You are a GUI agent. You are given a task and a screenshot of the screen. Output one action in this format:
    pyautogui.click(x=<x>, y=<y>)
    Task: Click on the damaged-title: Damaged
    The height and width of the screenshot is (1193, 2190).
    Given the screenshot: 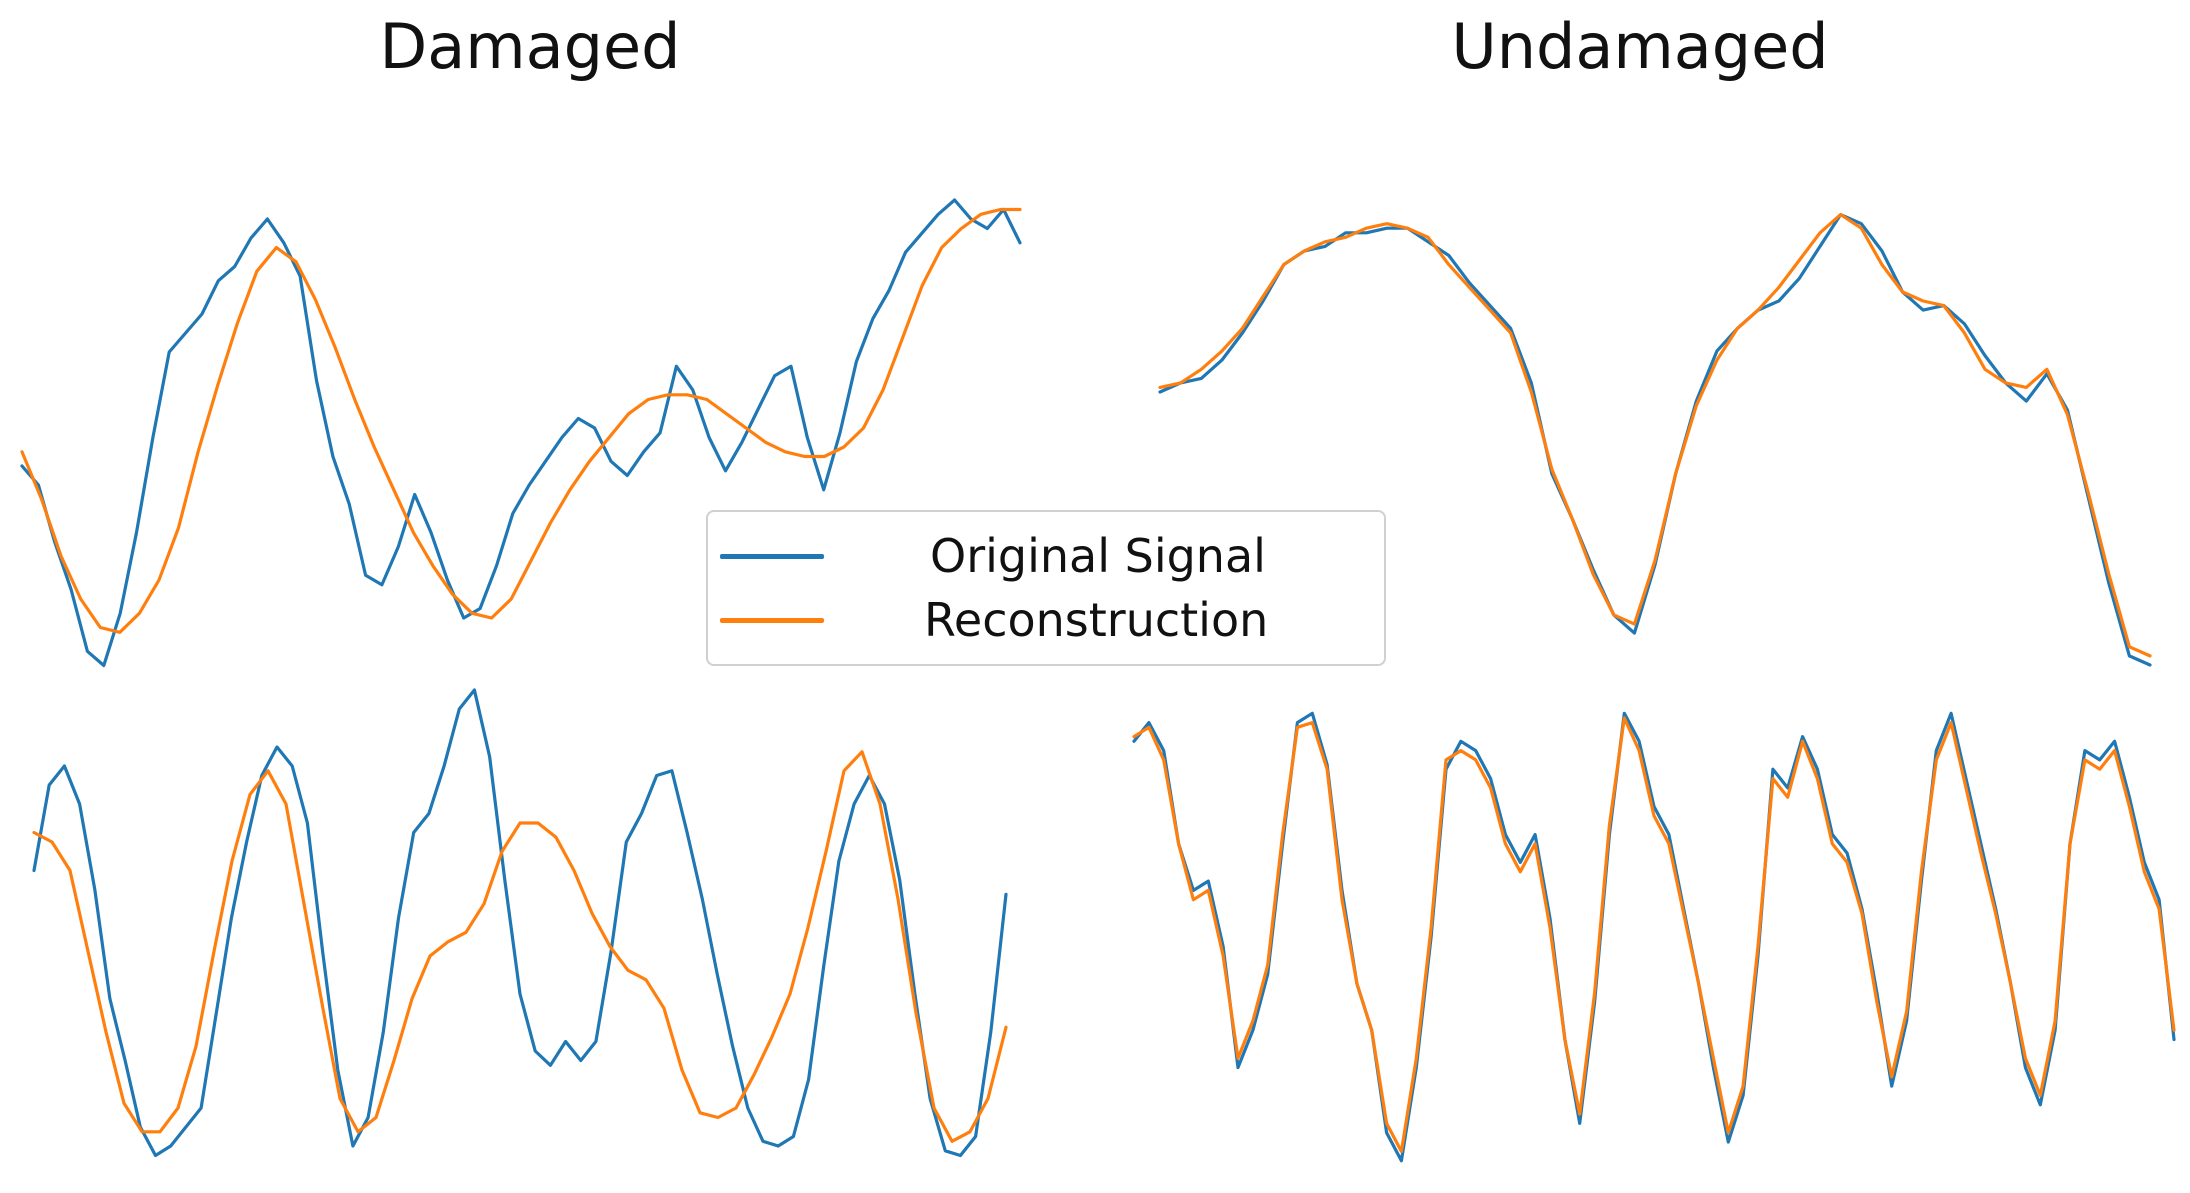 What is the action you would take?
    pyautogui.click(x=530, y=46)
    